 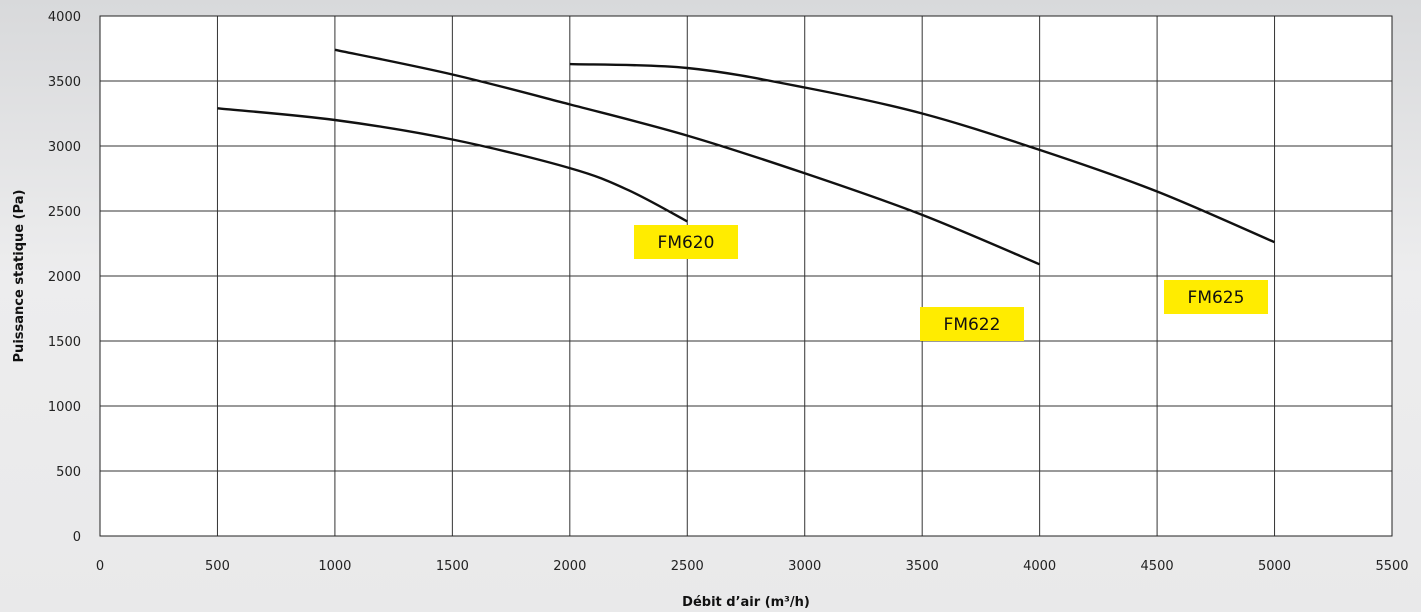 I want to click on series-label-text: FM622, so click(x=972, y=325).